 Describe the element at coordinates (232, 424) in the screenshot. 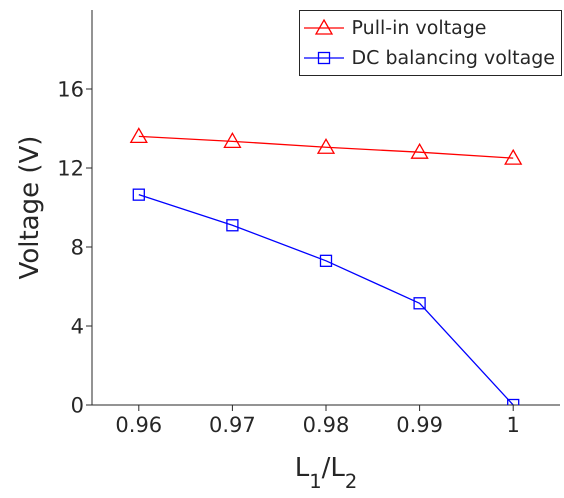

I see `x-tick-label: 0.97` at that location.